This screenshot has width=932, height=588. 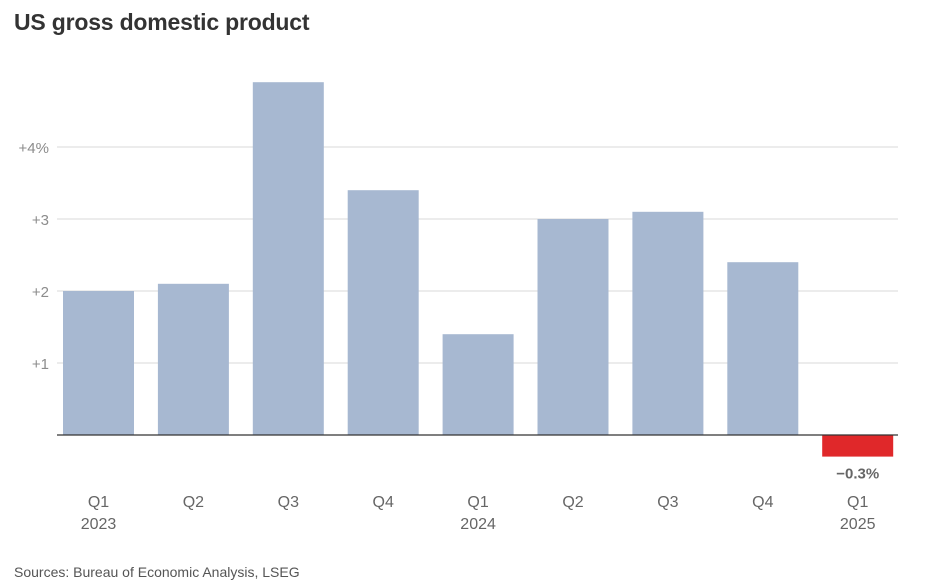 I want to click on y-tick-label: +3, so click(x=40, y=220).